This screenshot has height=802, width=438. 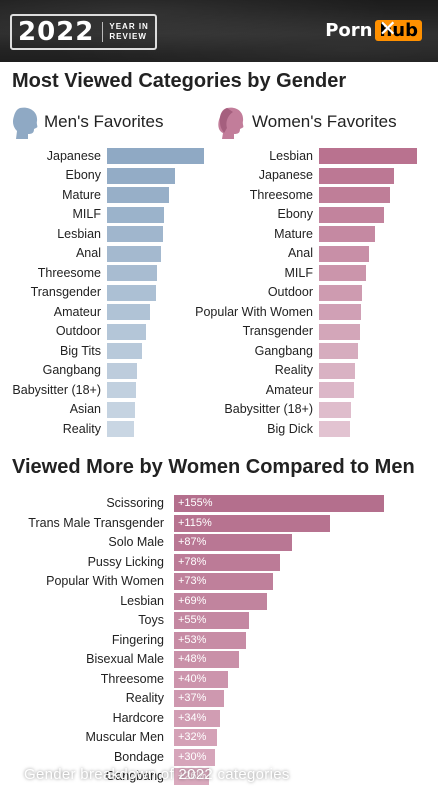 I want to click on diff-value-label: +78%, so click(x=192, y=561).